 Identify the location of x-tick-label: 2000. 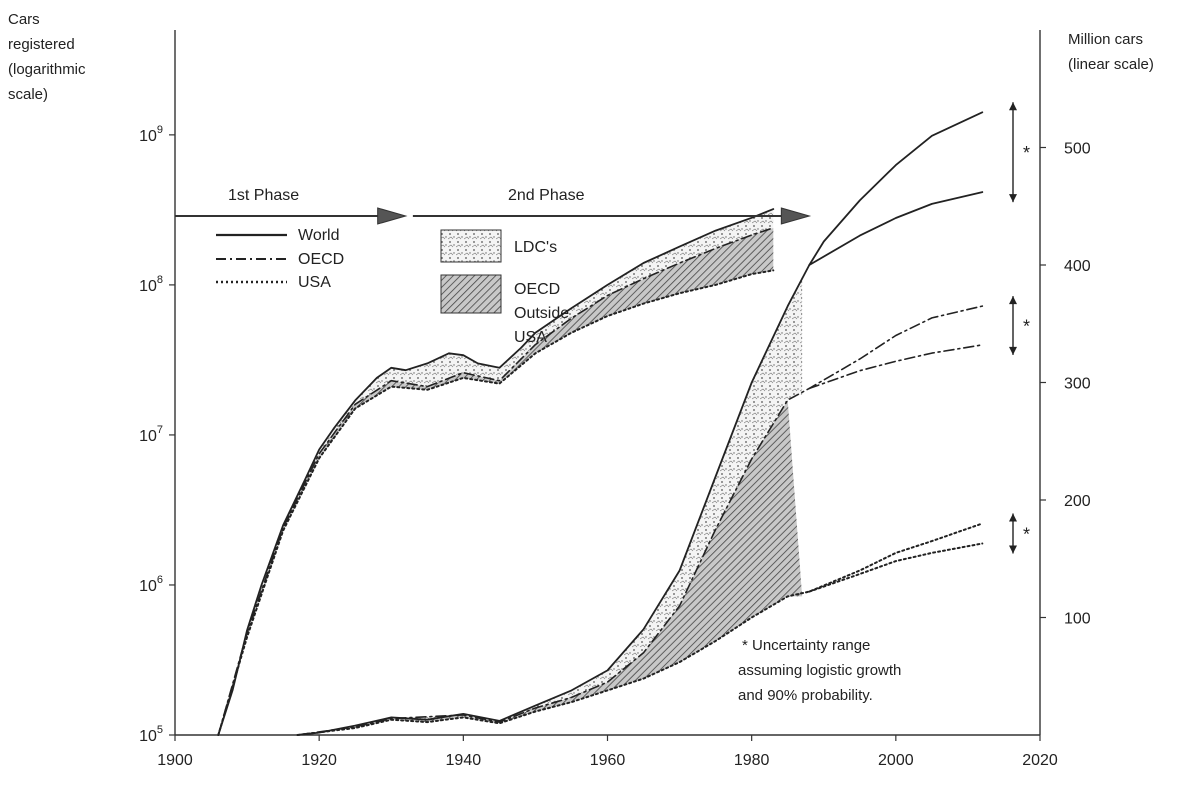
(896, 760).